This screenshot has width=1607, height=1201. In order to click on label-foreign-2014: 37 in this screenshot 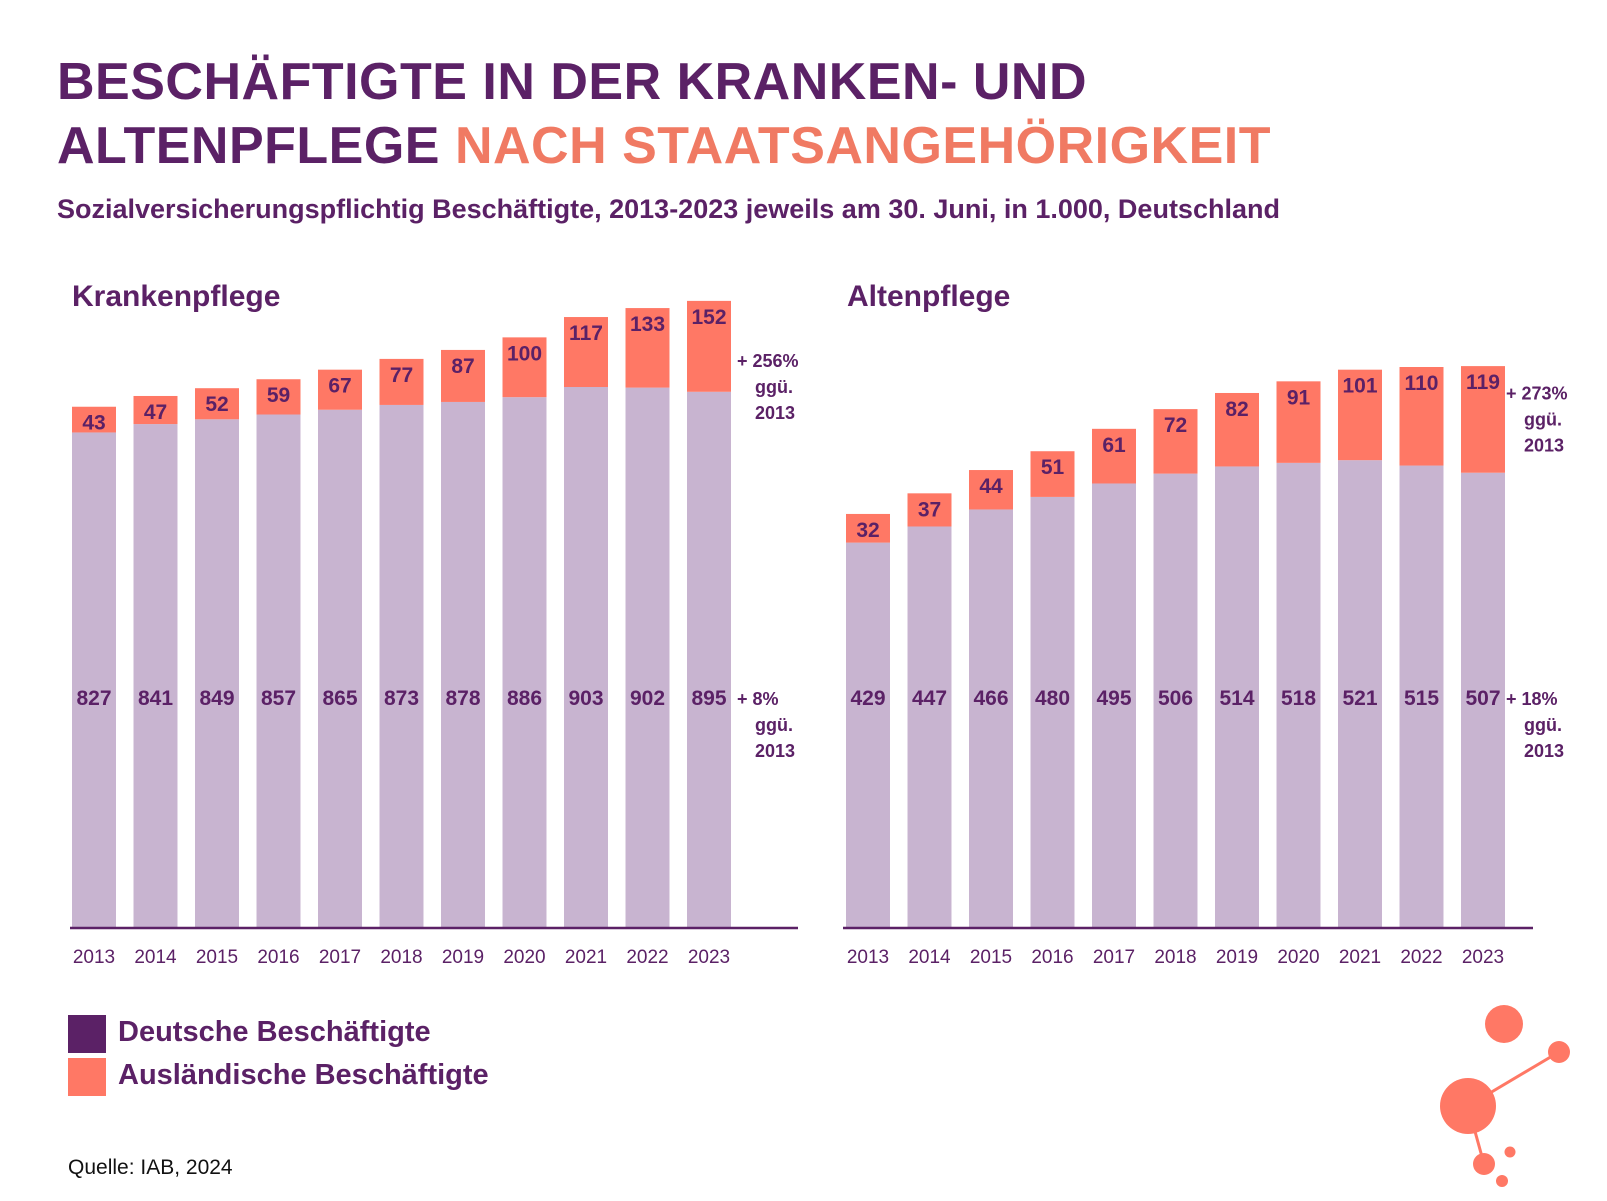, I will do `click(929, 509)`.